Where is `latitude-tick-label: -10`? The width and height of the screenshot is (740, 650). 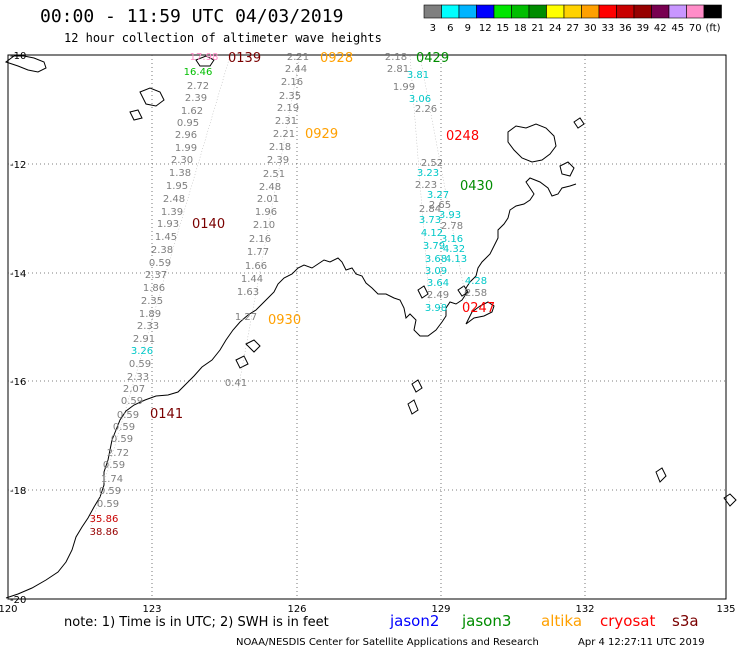
latitude-tick-label: -10 is located at coordinates (18, 56).